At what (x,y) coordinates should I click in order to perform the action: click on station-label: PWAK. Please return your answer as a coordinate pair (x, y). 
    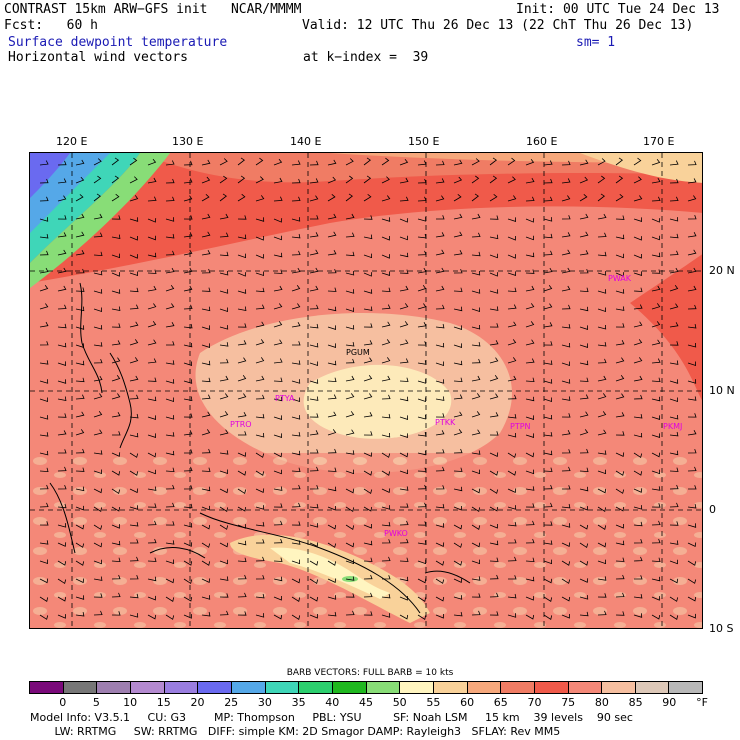
    Looking at the image, I should click on (620, 278).